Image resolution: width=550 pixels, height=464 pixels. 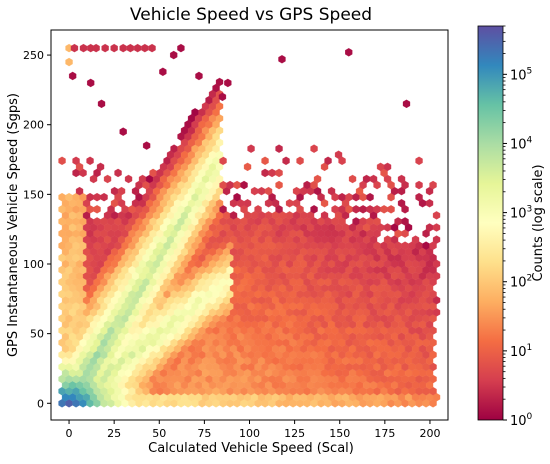 I want to click on x-tick-label: 50, so click(x=159, y=433).